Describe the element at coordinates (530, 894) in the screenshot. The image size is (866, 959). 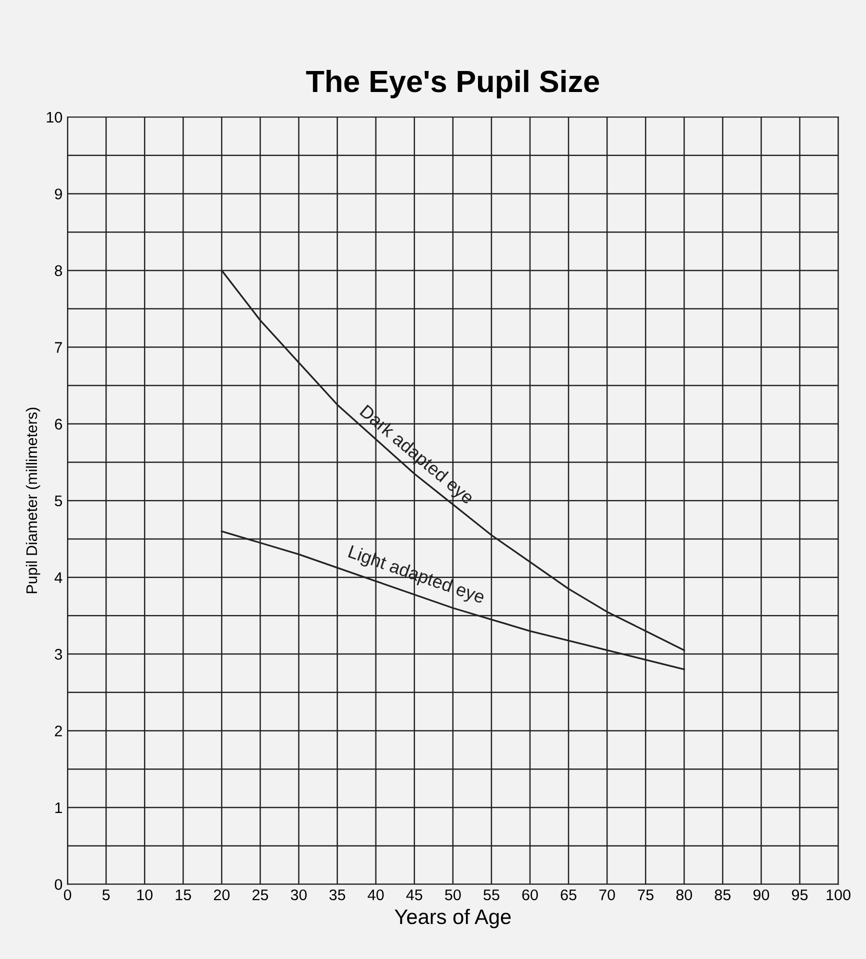
I see `x-tick-label: 60` at that location.